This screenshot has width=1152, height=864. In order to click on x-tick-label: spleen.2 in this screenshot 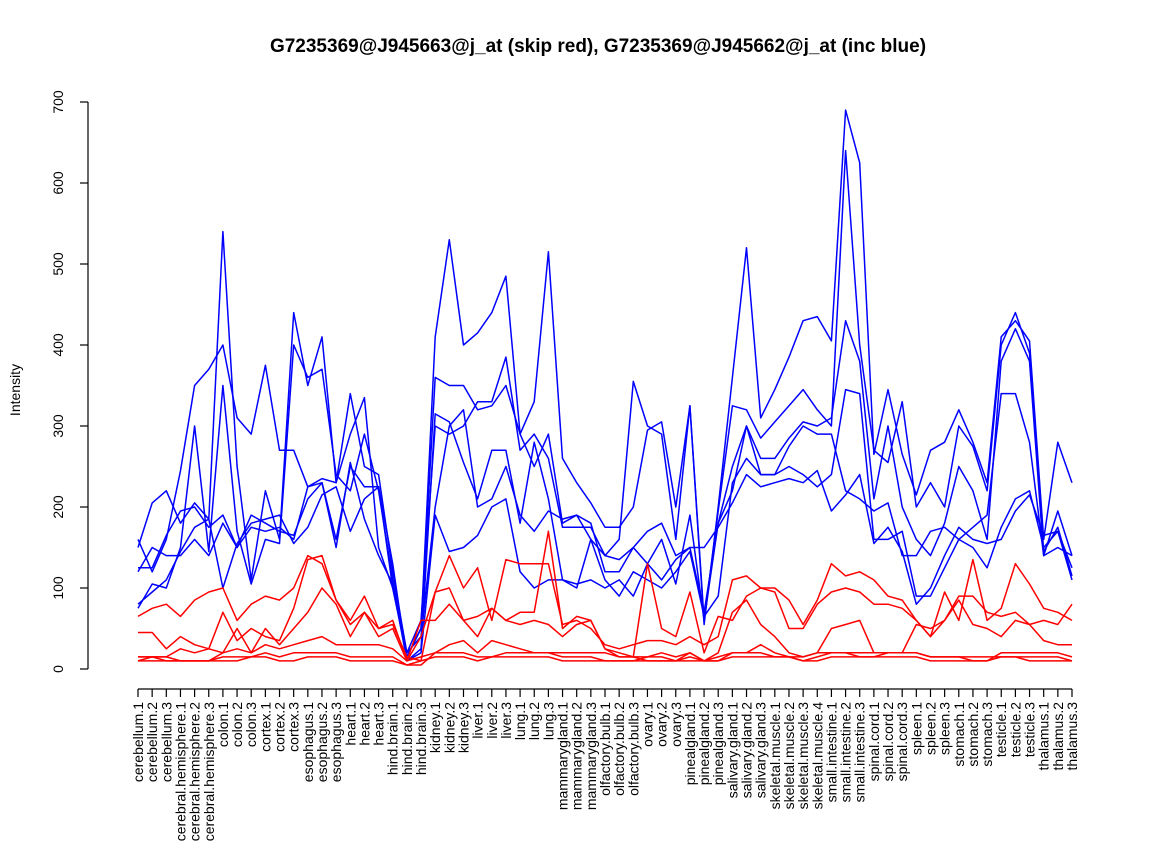, I will do `click(930, 728)`.